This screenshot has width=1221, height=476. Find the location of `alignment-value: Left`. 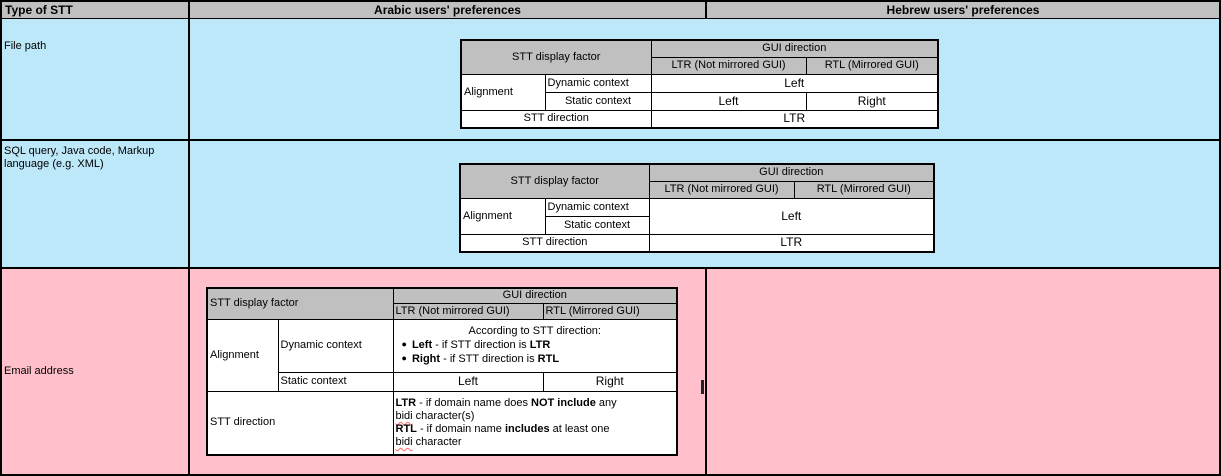

alignment-value: Left is located at coordinates (791, 216).